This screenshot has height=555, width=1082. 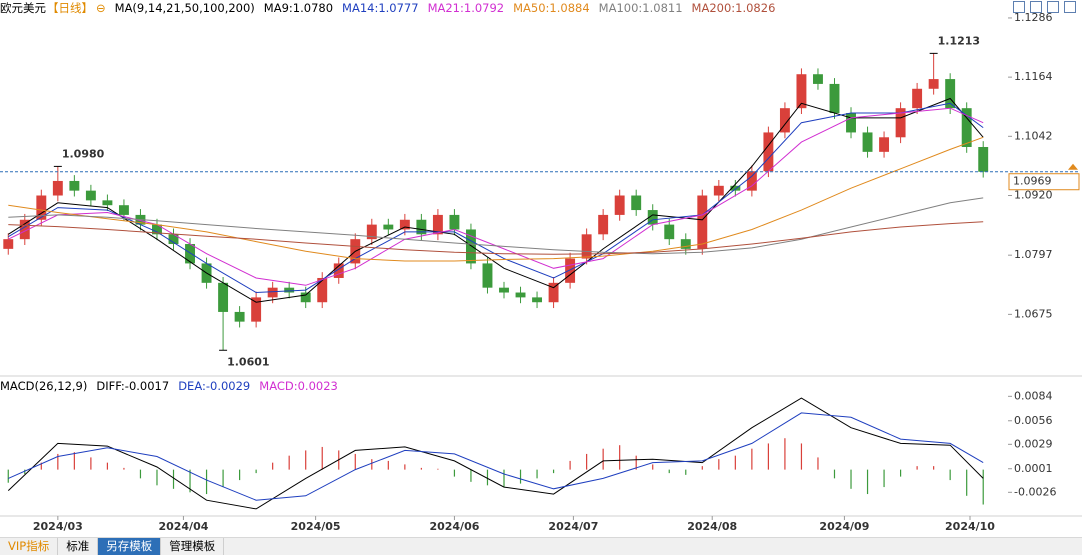 What do you see at coordinates (1033, 76) in the screenshot?
I see `y-tick-label: 1.1164` at bounding box center [1033, 76].